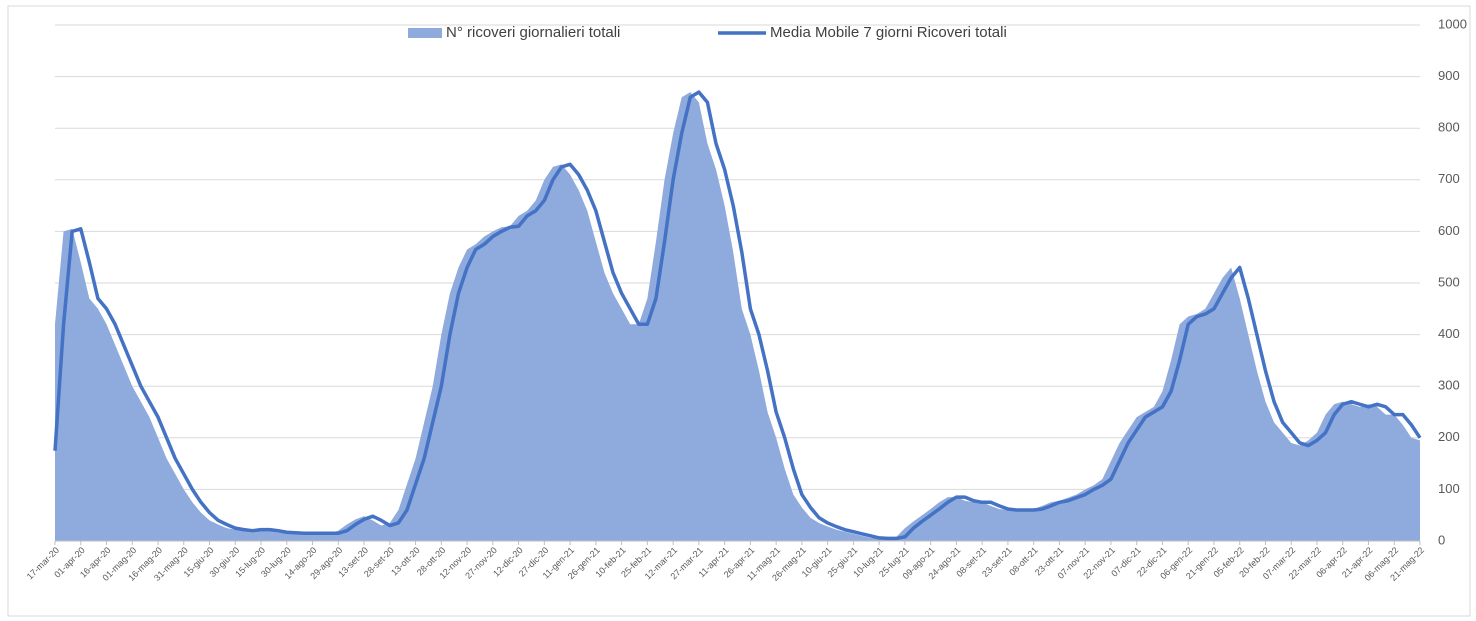 This screenshot has width=1476, height=621. What do you see at coordinates (888, 32) in the screenshot?
I see `legend-label: Media Mobile 7 giorni Ricoveri totali` at bounding box center [888, 32].